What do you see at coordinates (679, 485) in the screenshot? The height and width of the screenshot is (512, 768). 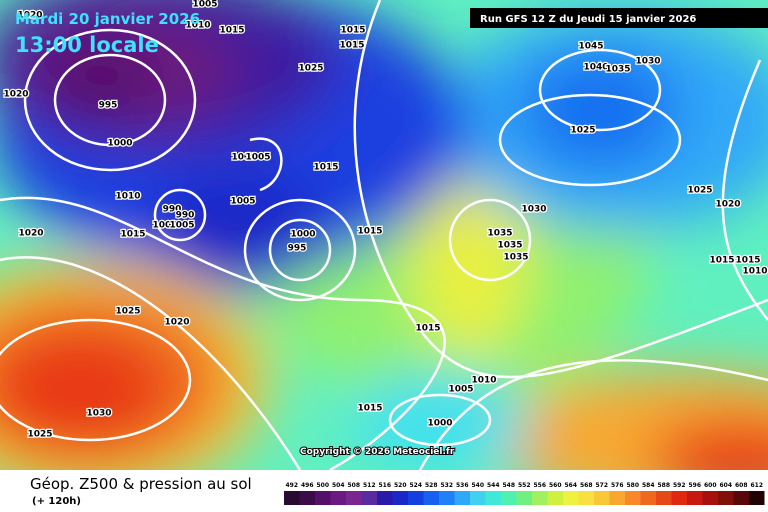 I see `scale-label: 592` at bounding box center [679, 485].